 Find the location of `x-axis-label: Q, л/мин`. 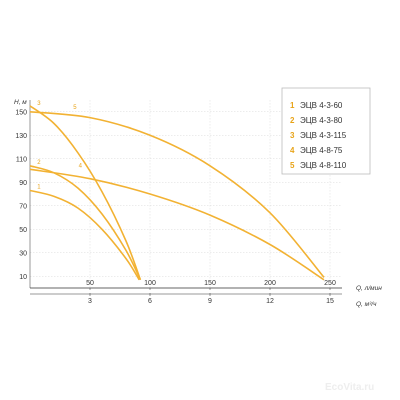

x-axis-label: Q, л/мин is located at coordinates (369, 288).